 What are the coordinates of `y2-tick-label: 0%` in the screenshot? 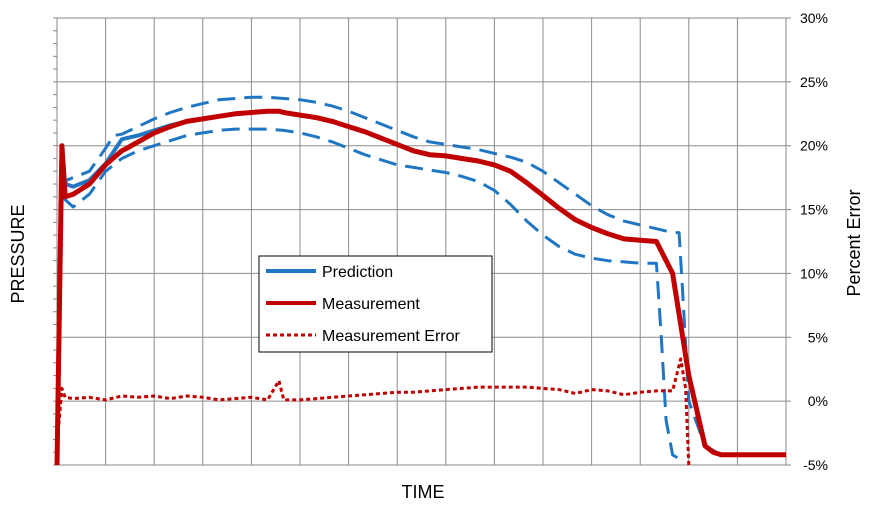 It's located at (818, 401).